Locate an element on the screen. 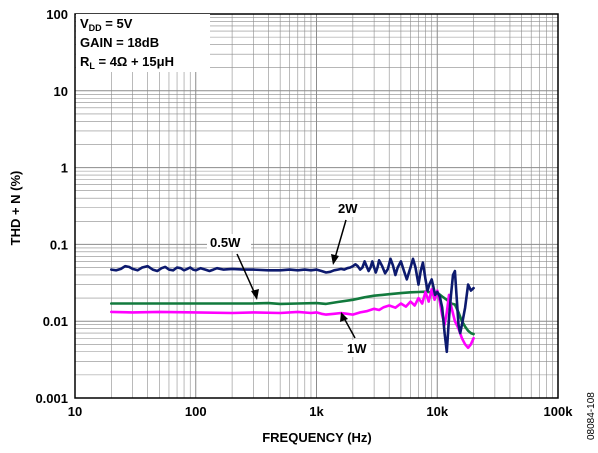 The width and height of the screenshot is (598, 453). y-tick-label: 0.001 is located at coordinates (51, 398).